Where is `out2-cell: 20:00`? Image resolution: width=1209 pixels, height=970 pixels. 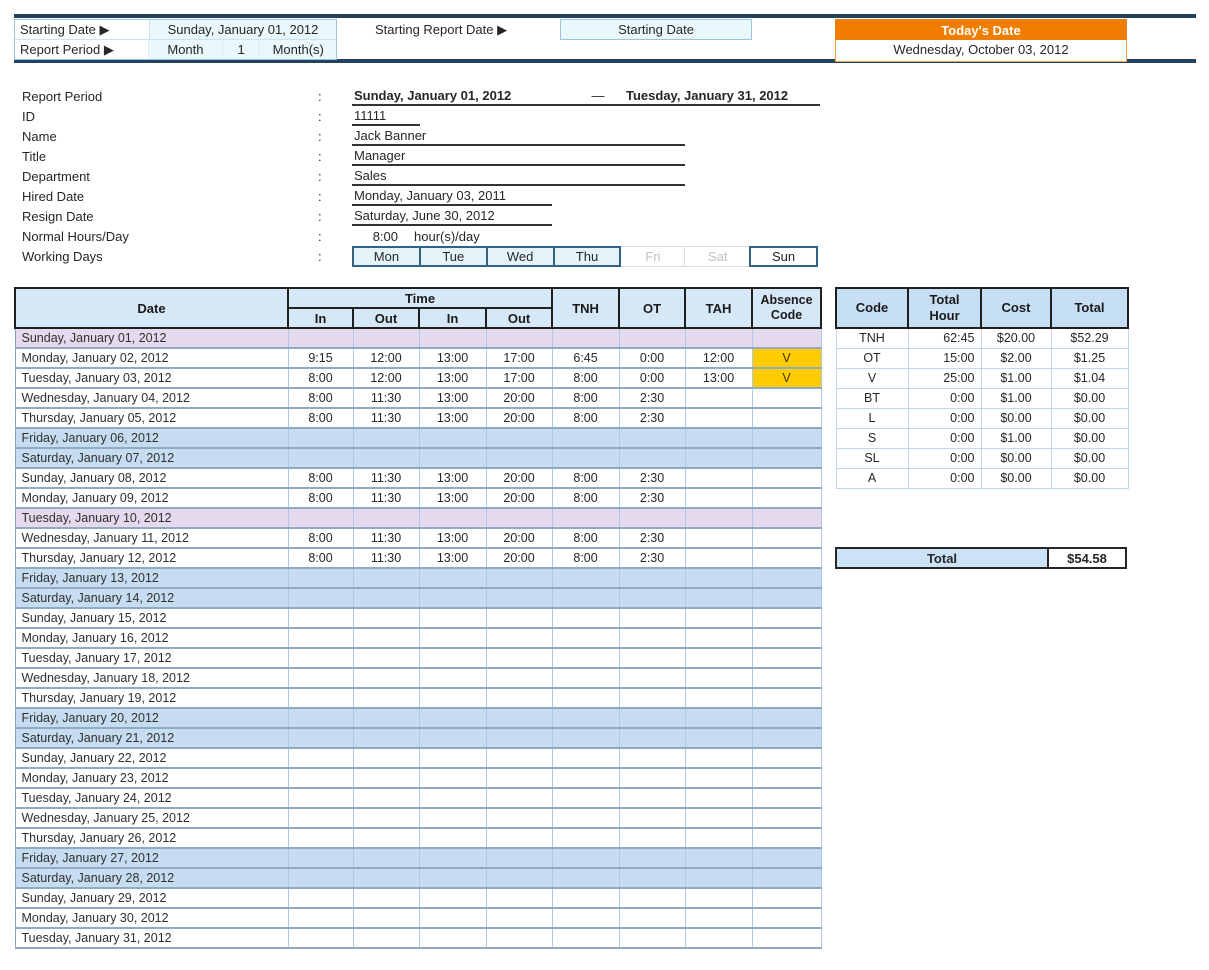
out2-cell: 20:00 is located at coordinates (519, 418).